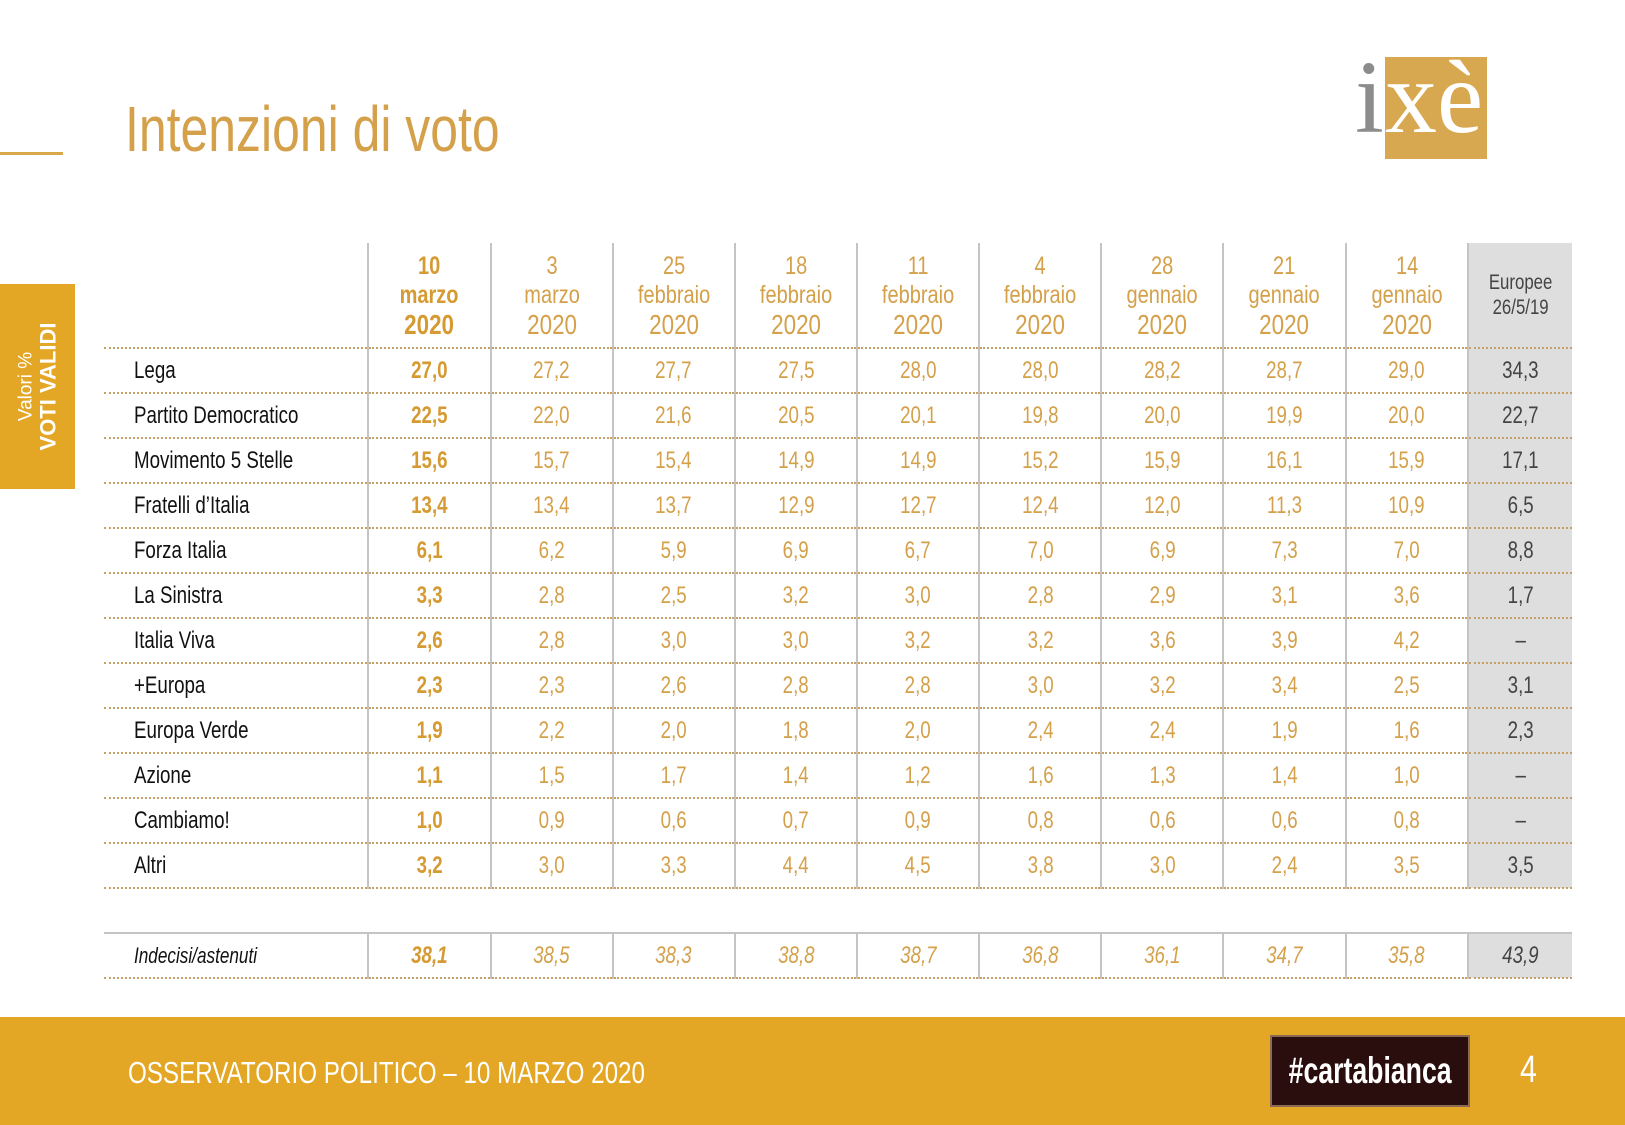 The height and width of the screenshot is (1125, 1625). I want to click on value-cell: 3,9, so click(1284, 641).